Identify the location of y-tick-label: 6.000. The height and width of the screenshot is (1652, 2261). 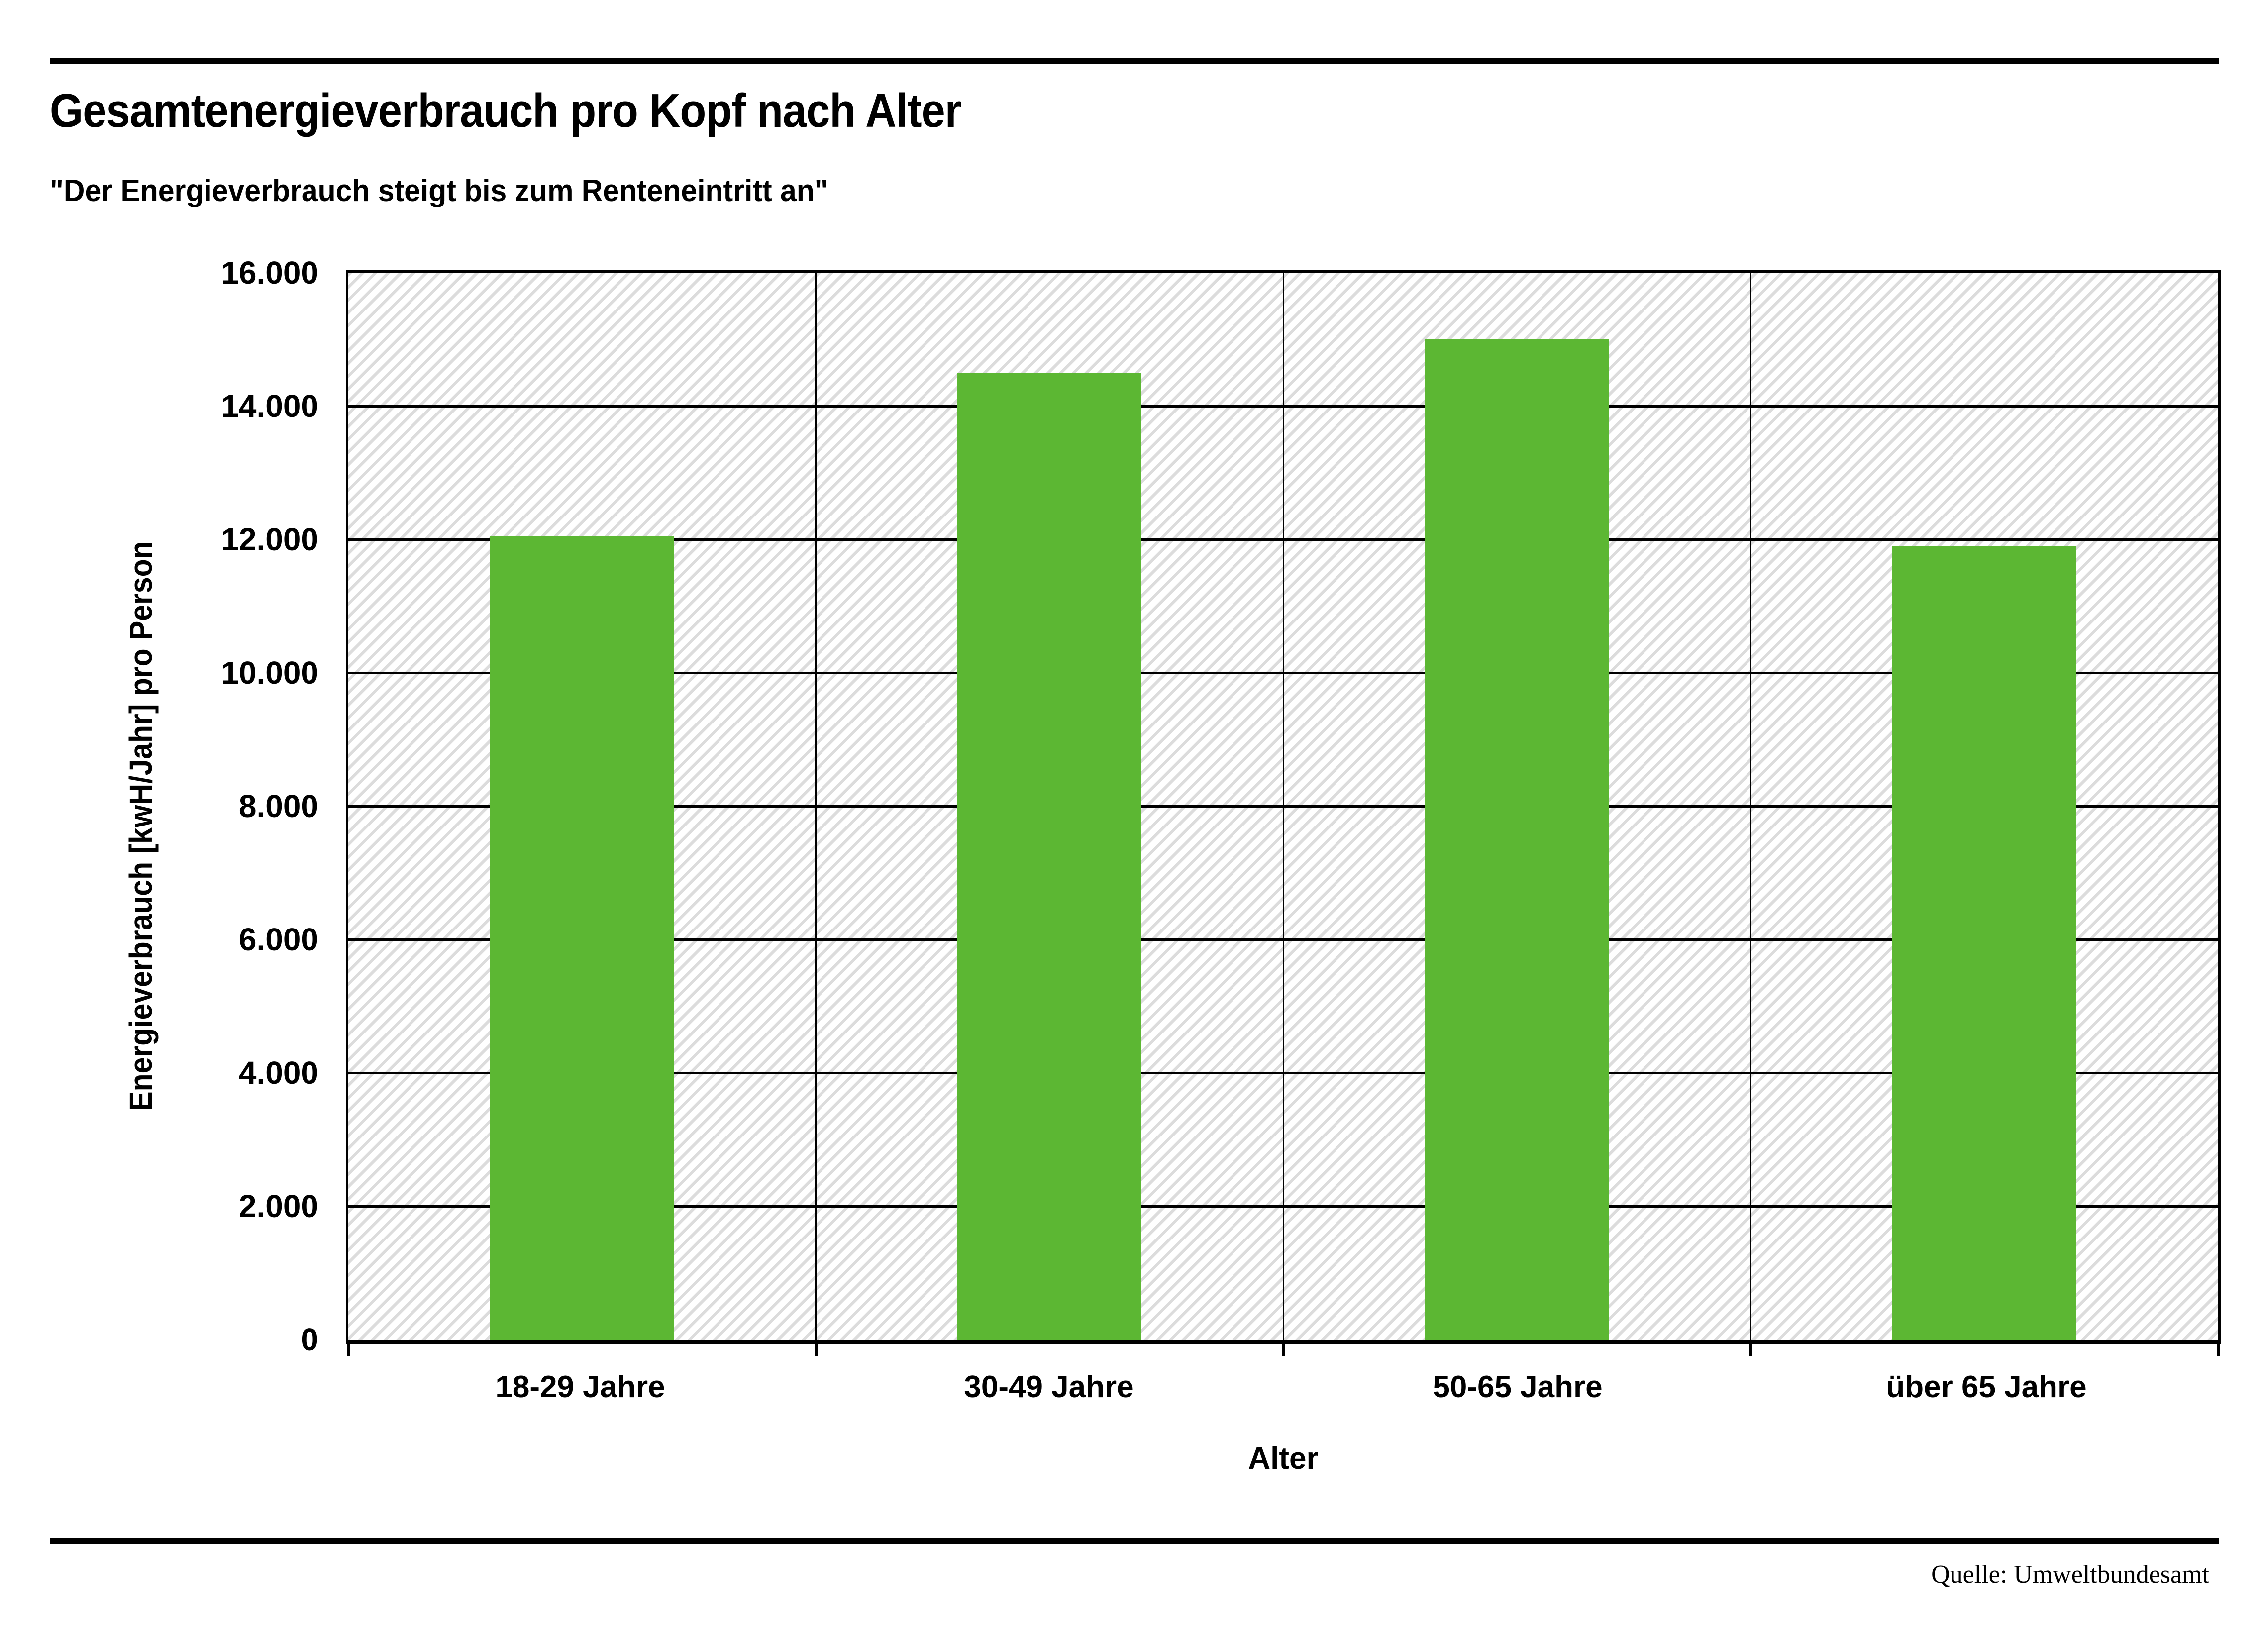
(278, 939).